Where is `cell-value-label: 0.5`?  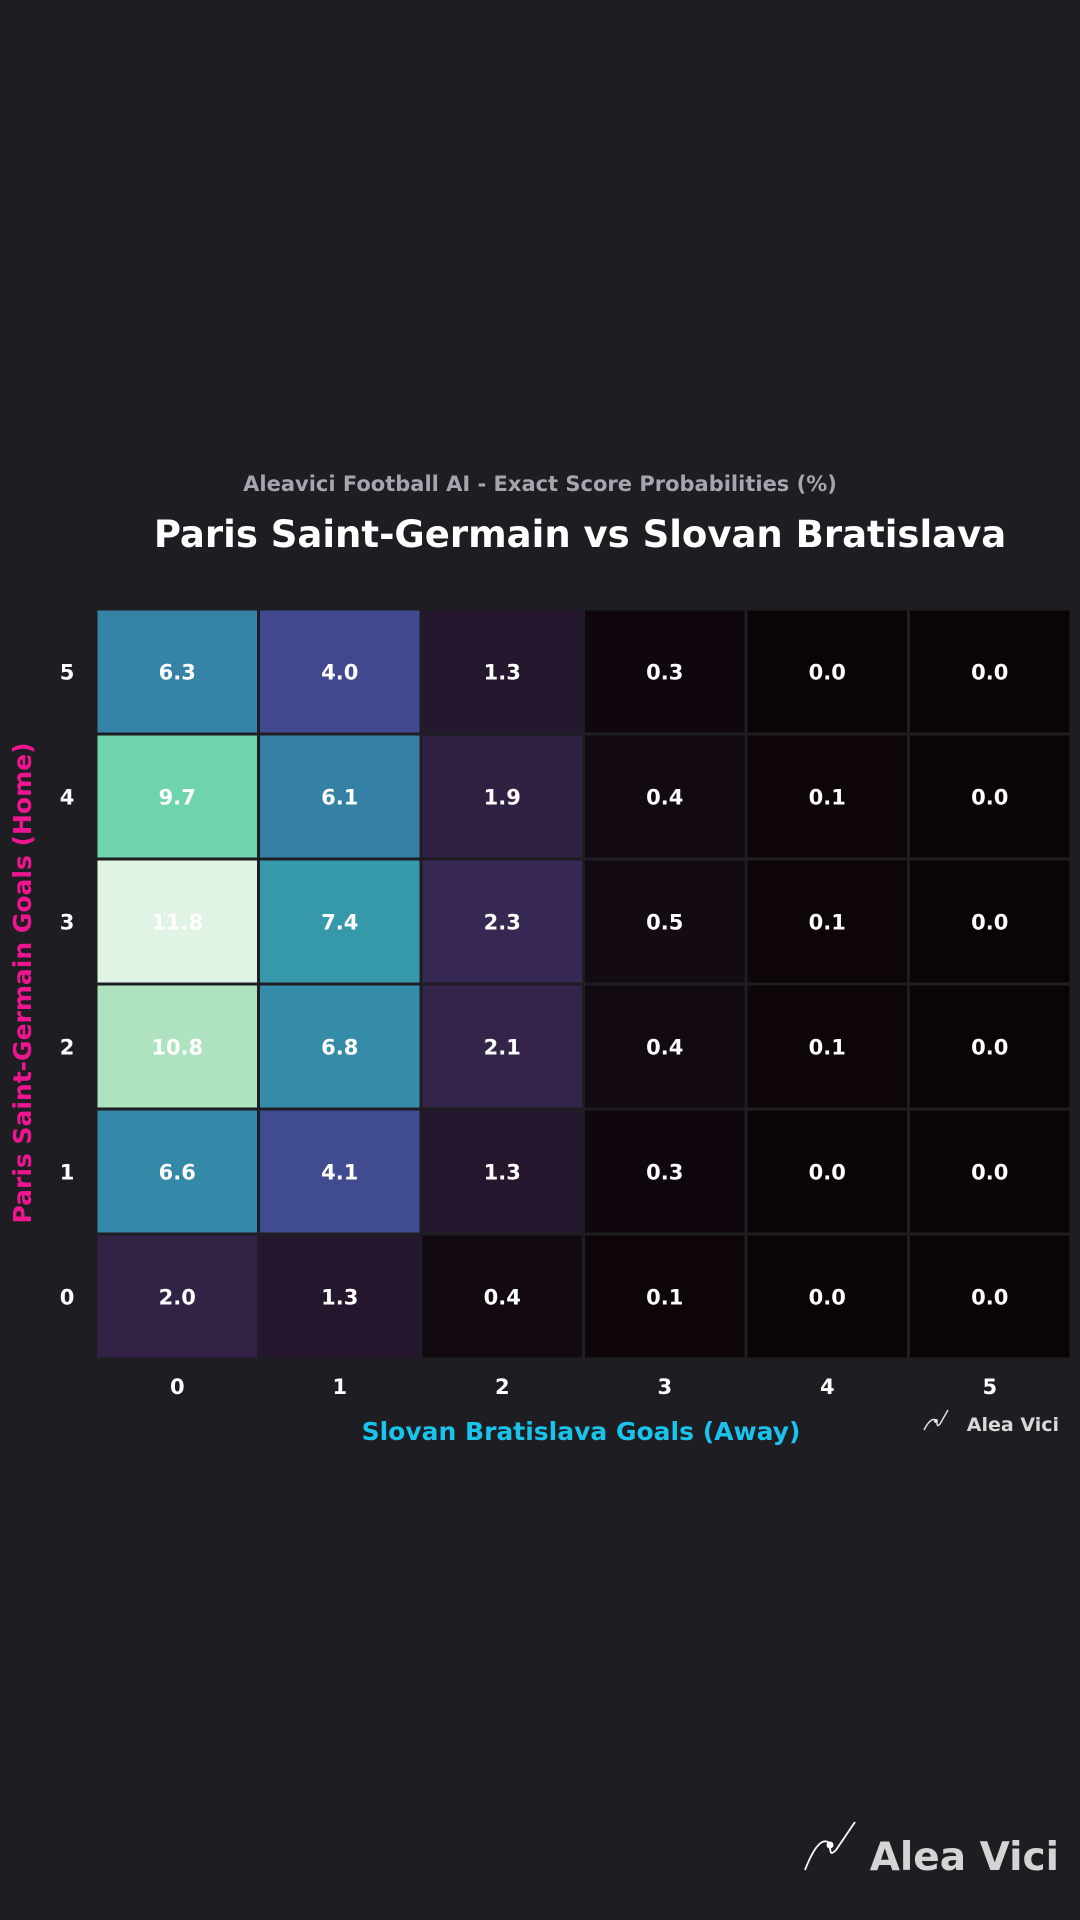
cell-value-label: 0.5 is located at coordinates (664, 923).